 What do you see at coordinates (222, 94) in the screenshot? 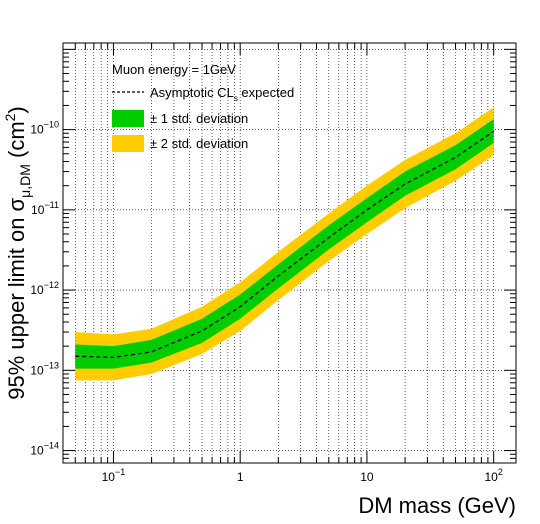
I see `legend-expected-label: Asymptotic CLs expected` at bounding box center [222, 94].